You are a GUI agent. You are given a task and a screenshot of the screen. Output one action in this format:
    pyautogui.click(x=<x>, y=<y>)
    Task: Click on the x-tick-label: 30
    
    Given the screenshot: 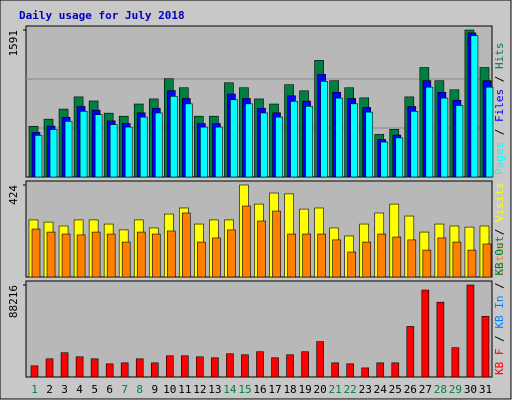 What is the action you would take?
    pyautogui.click(x=470, y=389)
    